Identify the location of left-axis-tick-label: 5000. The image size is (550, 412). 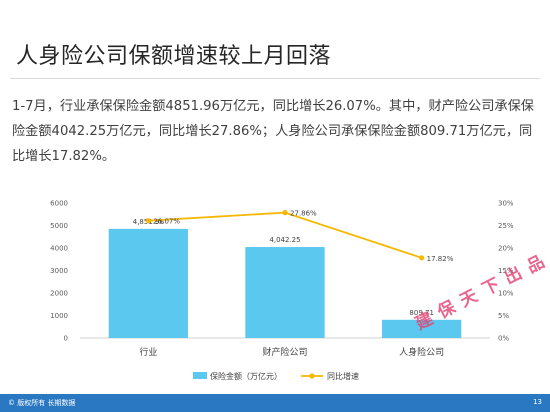
(59, 226).